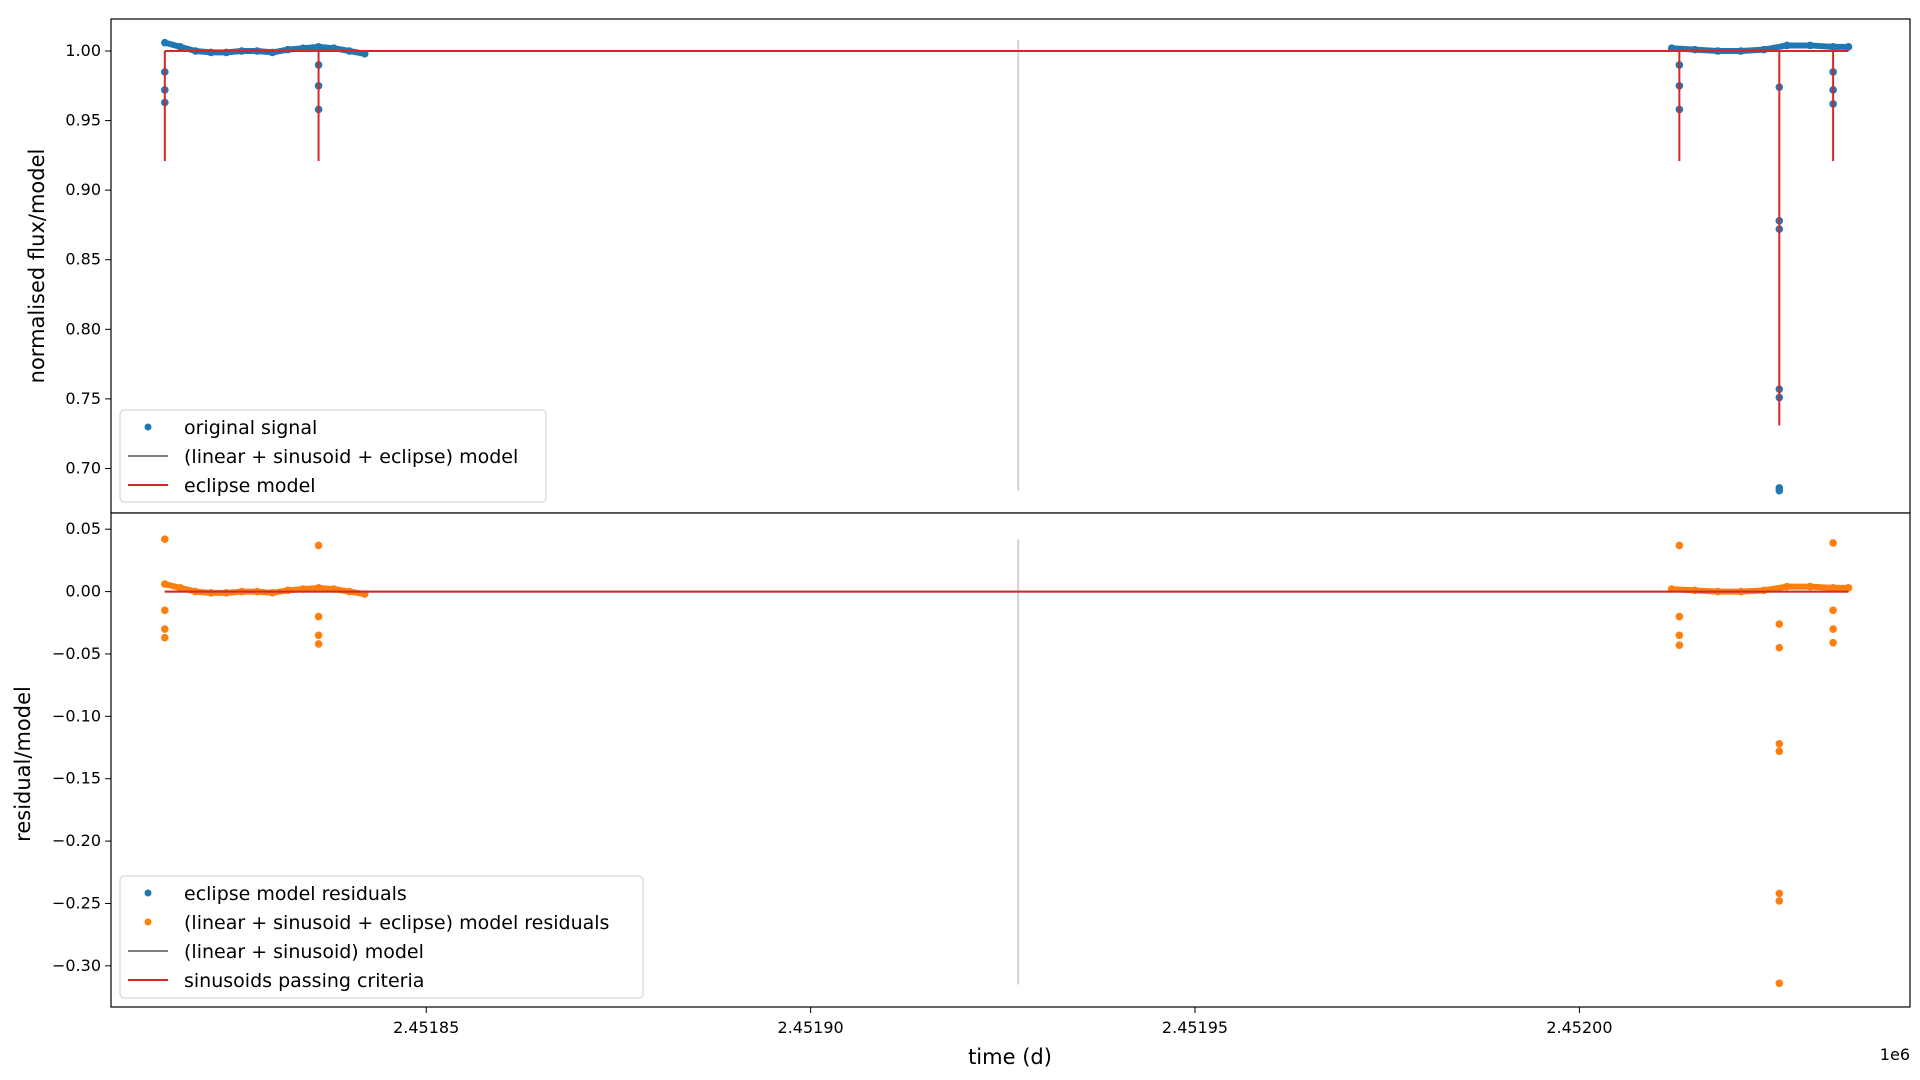 The image size is (1920, 1080). I want to click on y-tick-label: 0.80, so click(83, 328).